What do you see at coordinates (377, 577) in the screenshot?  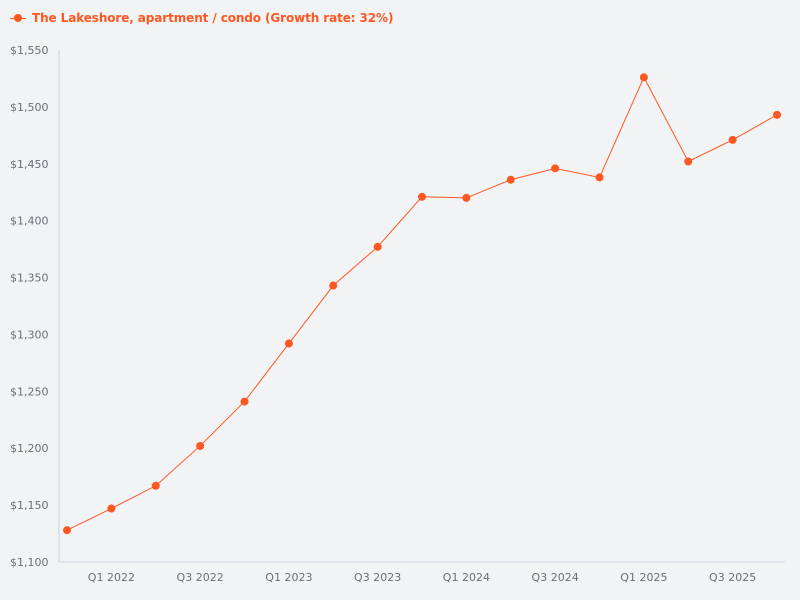 I see `x-tick-label: Q3 2023` at bounding box center [377, 577].